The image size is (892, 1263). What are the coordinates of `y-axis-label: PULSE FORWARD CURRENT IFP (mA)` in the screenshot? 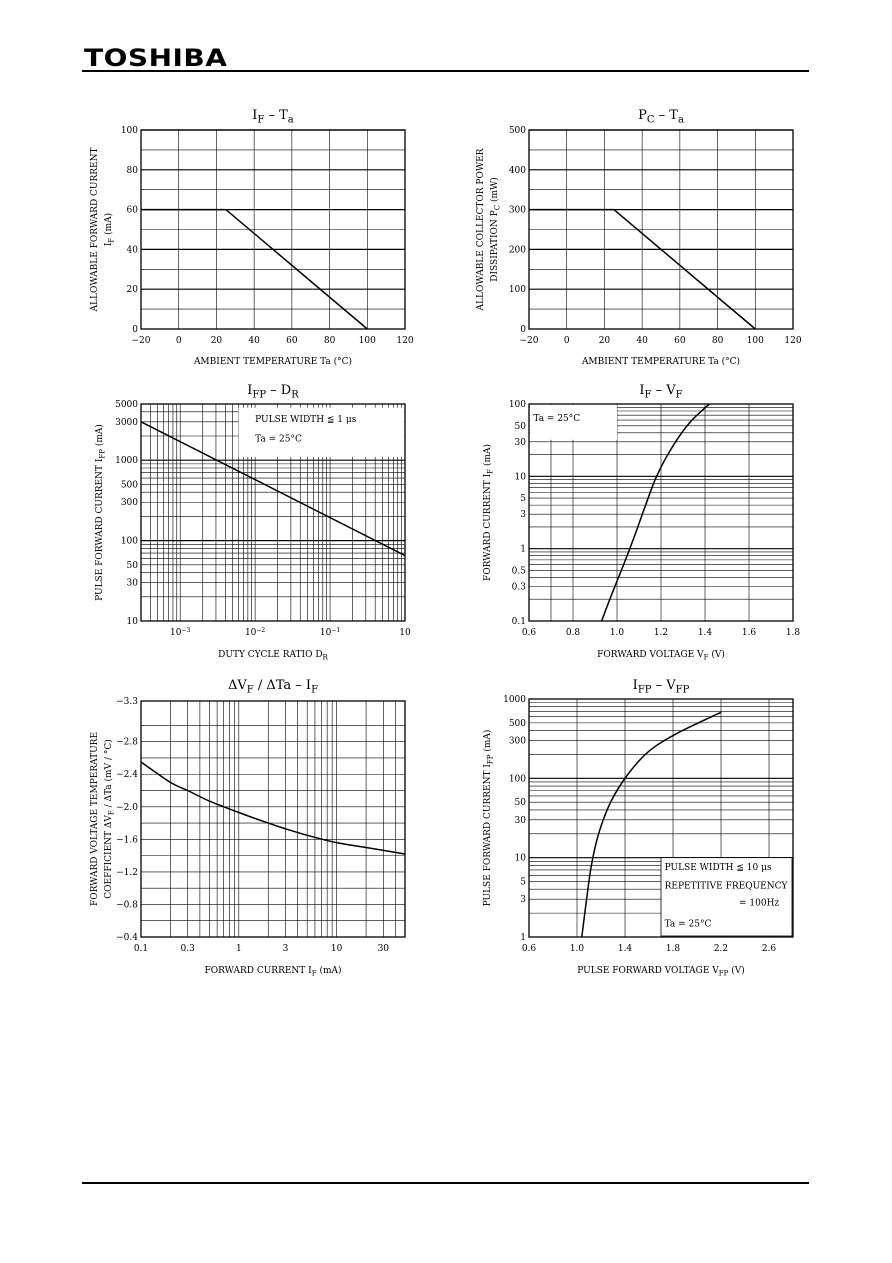 It's located at (100, 512).